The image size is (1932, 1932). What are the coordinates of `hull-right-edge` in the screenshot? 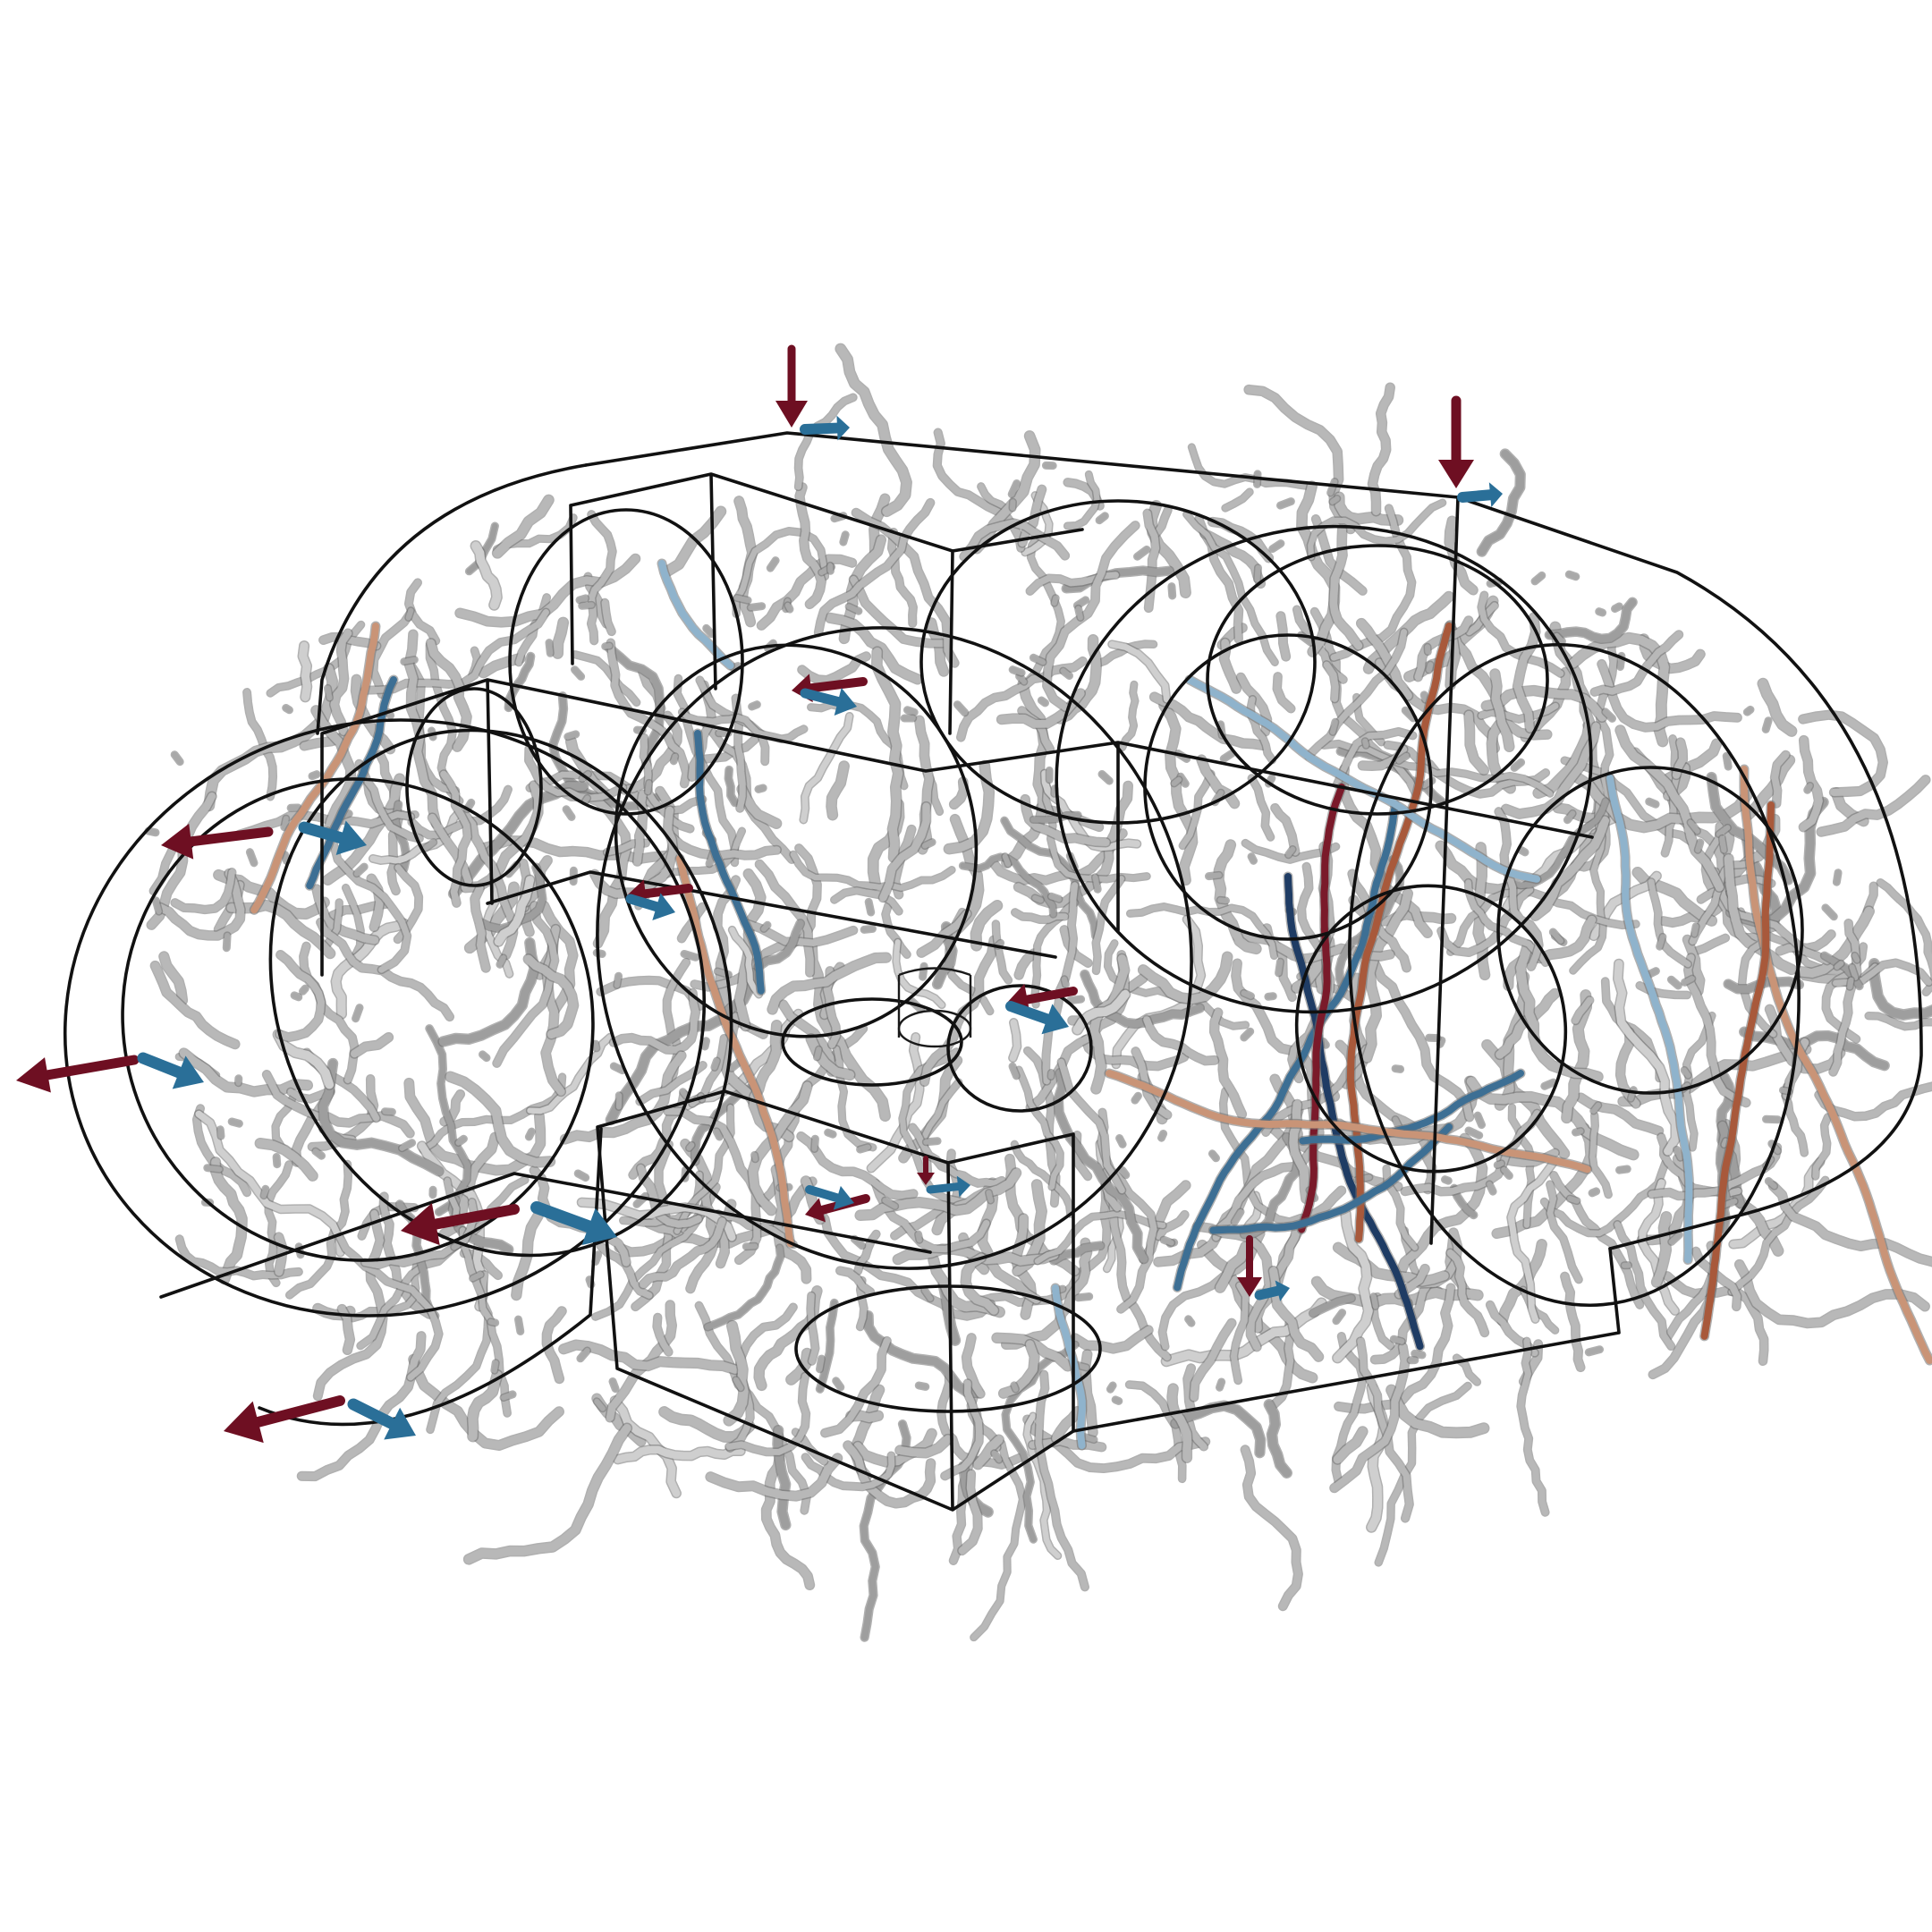 It's located at (1444, 870).